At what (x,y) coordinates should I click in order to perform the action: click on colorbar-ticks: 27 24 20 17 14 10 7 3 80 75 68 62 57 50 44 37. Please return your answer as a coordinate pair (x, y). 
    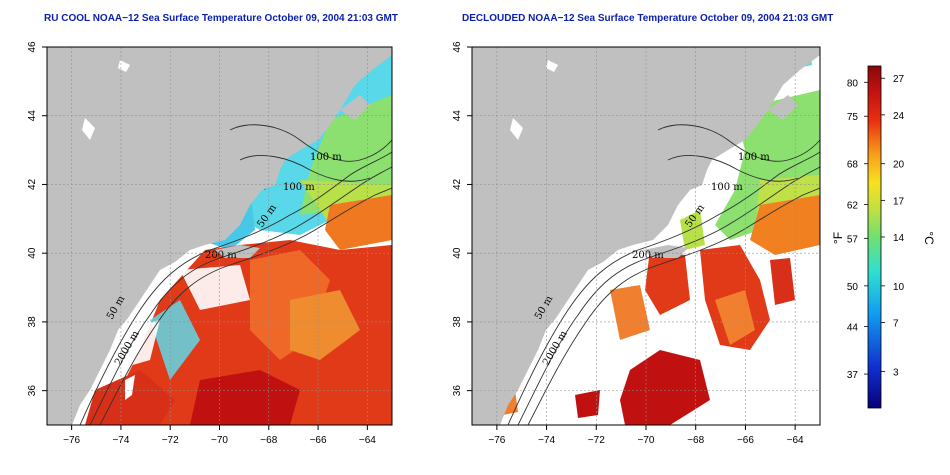
    Looking at the image, I should click on (876, 227).